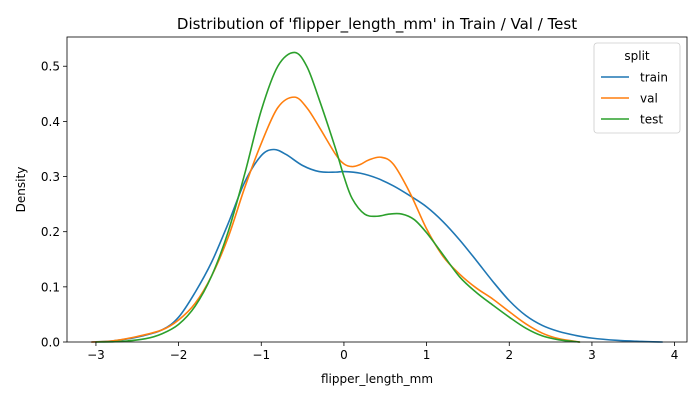  What do you see at coordinates (649, 99) in the screenshot?
I see `legend-label-val: val` at bounding box center [649, 99].